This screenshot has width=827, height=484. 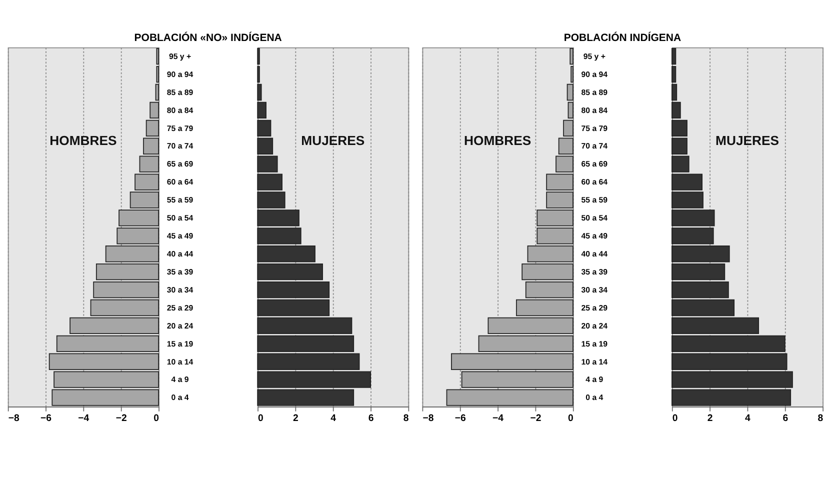 What do you see at coordinates (623, 37) in the screenshot?
I see `text: POBLACIÓN INDÍGENA` at bounding box center [623, 37].